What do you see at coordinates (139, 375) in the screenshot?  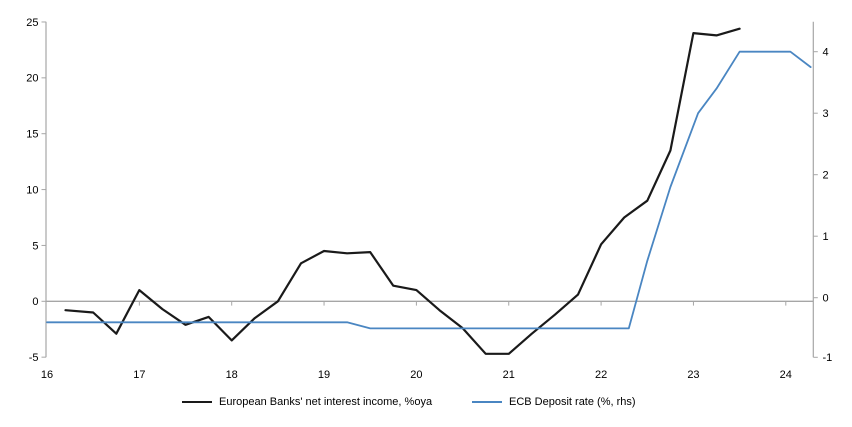 I see `x-axis-tick-label: 17` at bounding box center [139, 375].